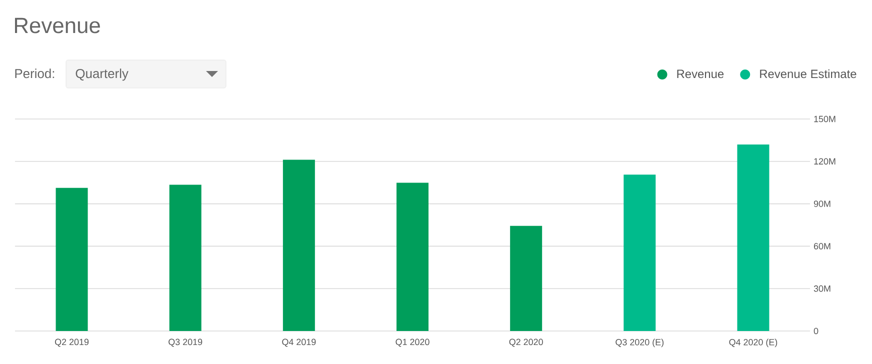  Describe the element at coordinates (413, 342) in the screenshot. I see `x-tick-label: Q1 2020` at that location.